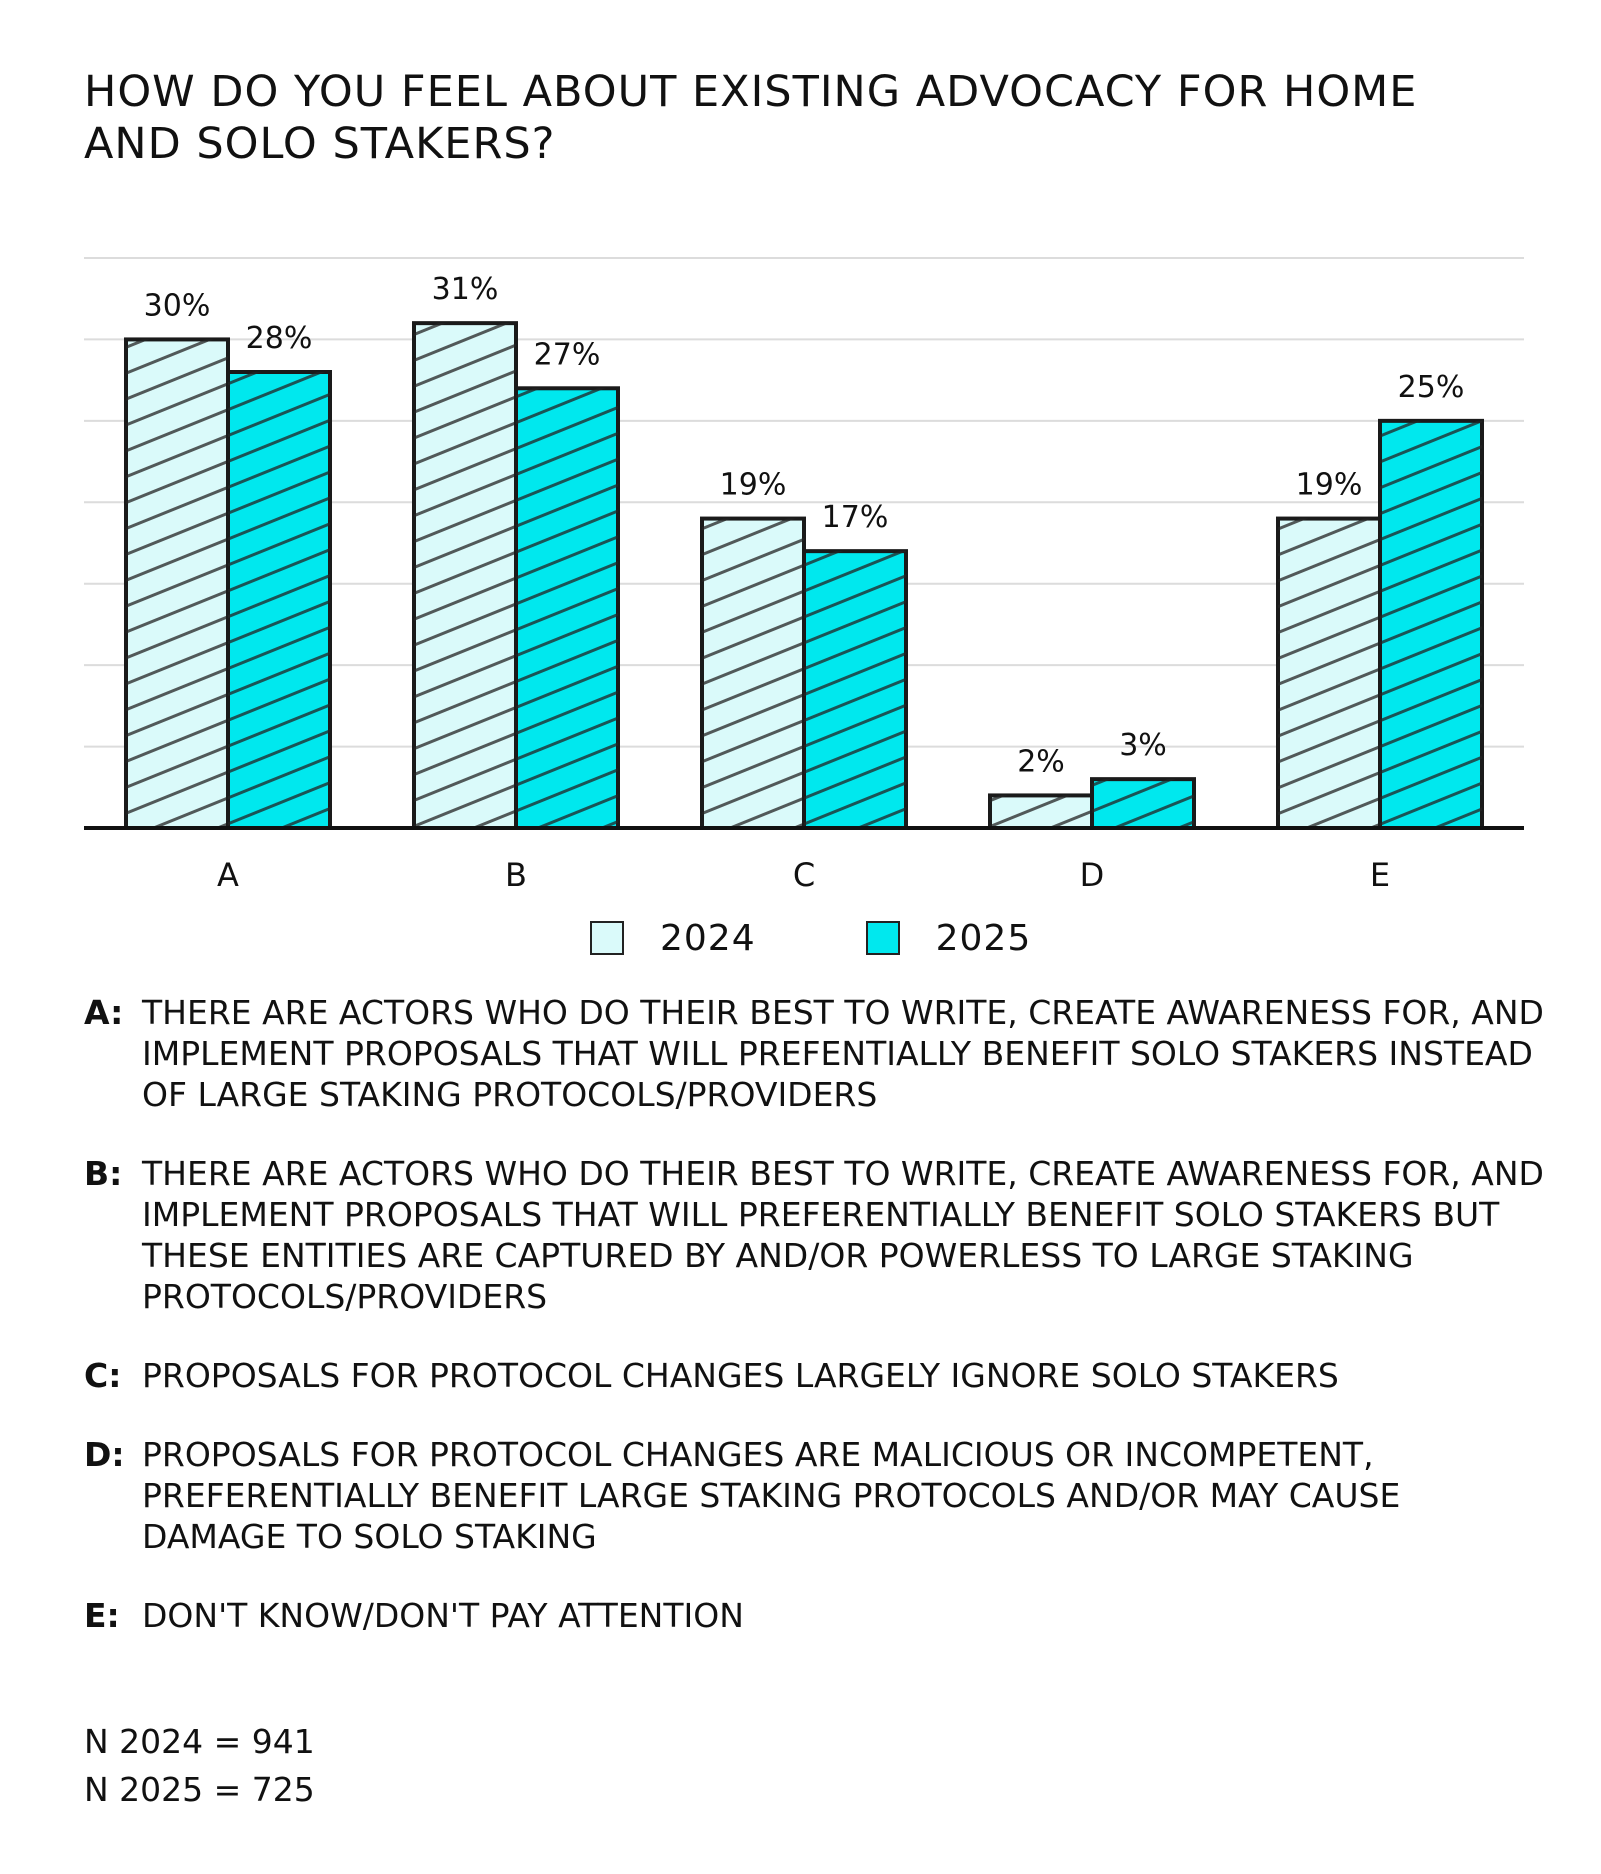  I want to click on definition-e: E: Don't know/don't pay attention, so click(814, 1615).